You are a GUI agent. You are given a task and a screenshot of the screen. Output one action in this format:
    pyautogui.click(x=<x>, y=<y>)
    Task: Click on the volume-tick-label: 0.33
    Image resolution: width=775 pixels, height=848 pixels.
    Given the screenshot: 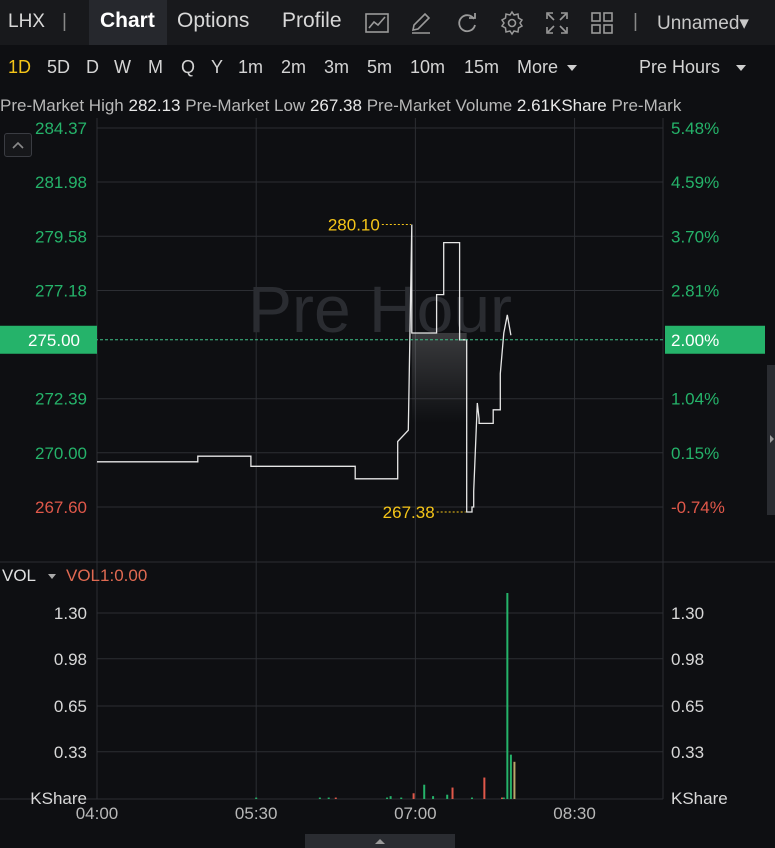 What is the action you would take?
    pyautogui.click(x=70, y=752)
    